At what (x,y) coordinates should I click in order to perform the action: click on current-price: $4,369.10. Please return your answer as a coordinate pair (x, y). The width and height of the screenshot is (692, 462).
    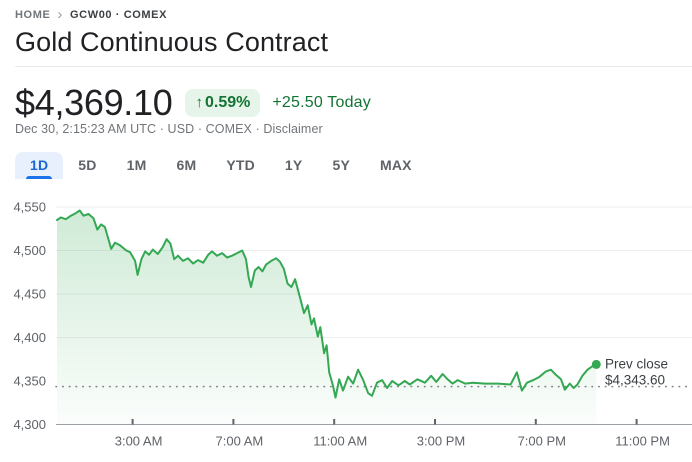
    Looking at the image, I should click on (94, 102).